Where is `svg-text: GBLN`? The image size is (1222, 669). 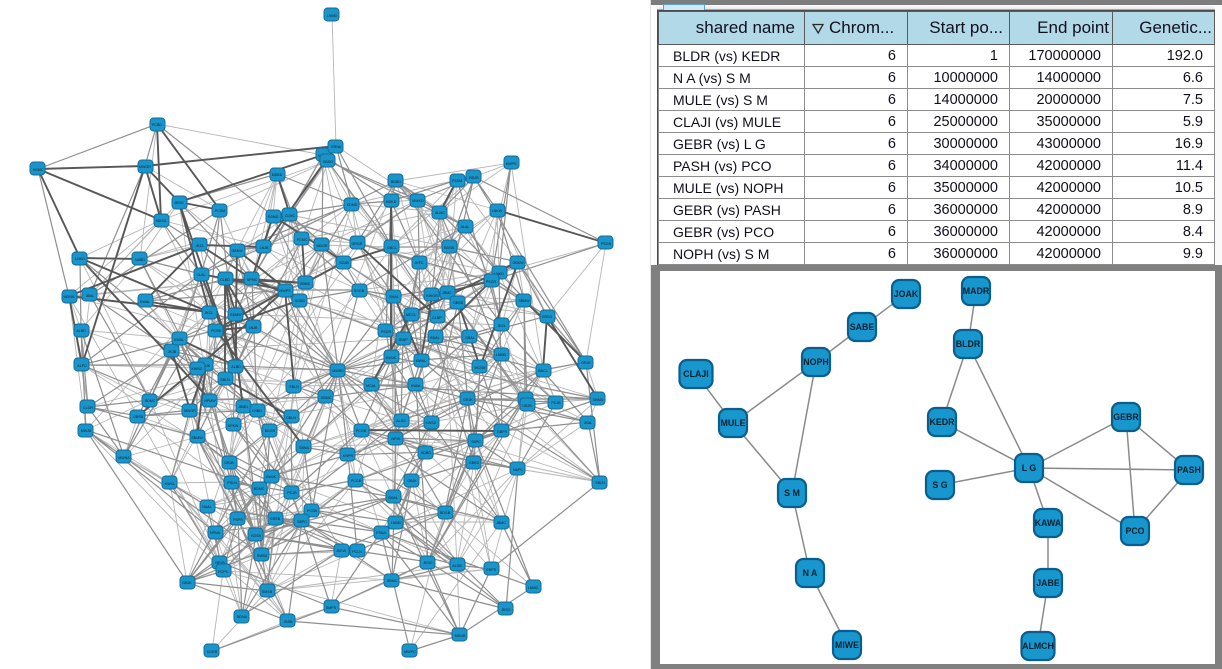
svg-text: GBLN is located at coordinates (291, 418).